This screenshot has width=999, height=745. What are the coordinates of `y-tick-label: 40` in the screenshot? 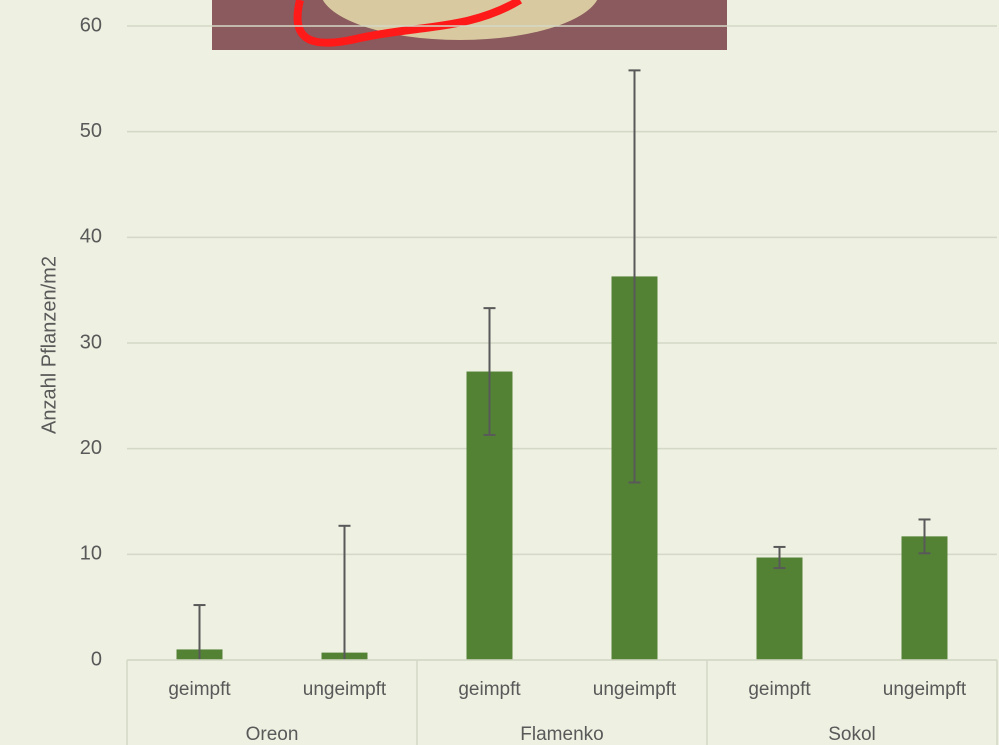 It's located at (91, 237).